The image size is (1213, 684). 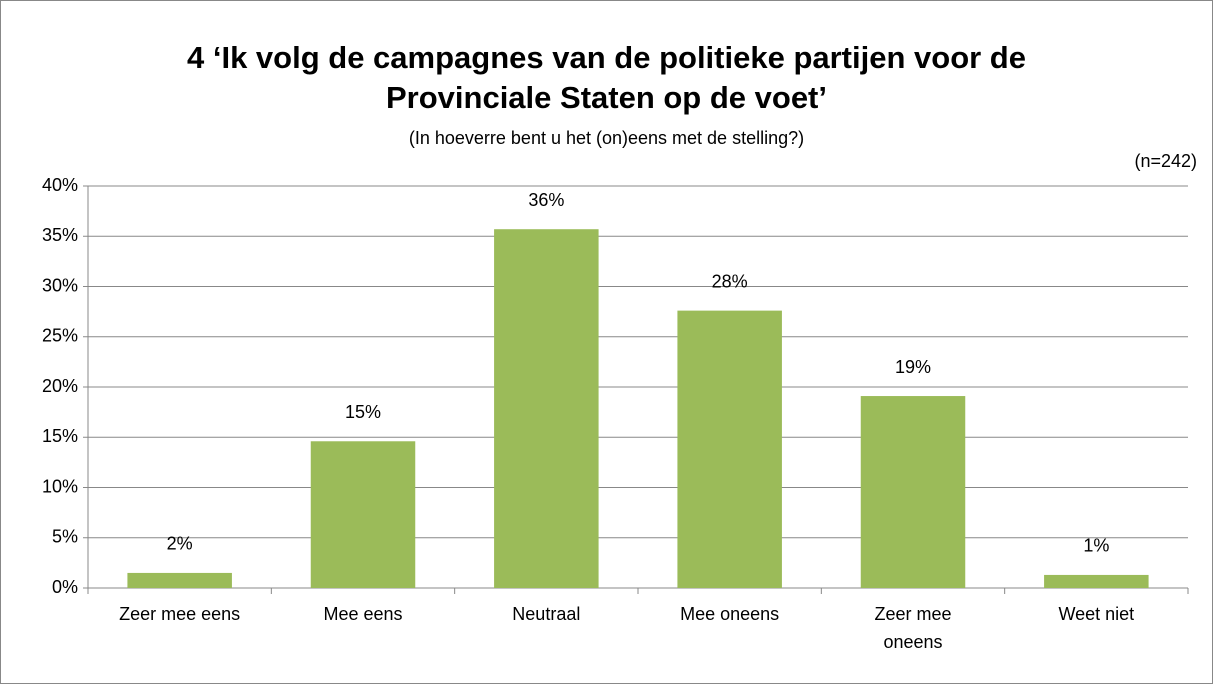 I want to click on x-tick-label: Mee oneens, so click(x=730, y=614).